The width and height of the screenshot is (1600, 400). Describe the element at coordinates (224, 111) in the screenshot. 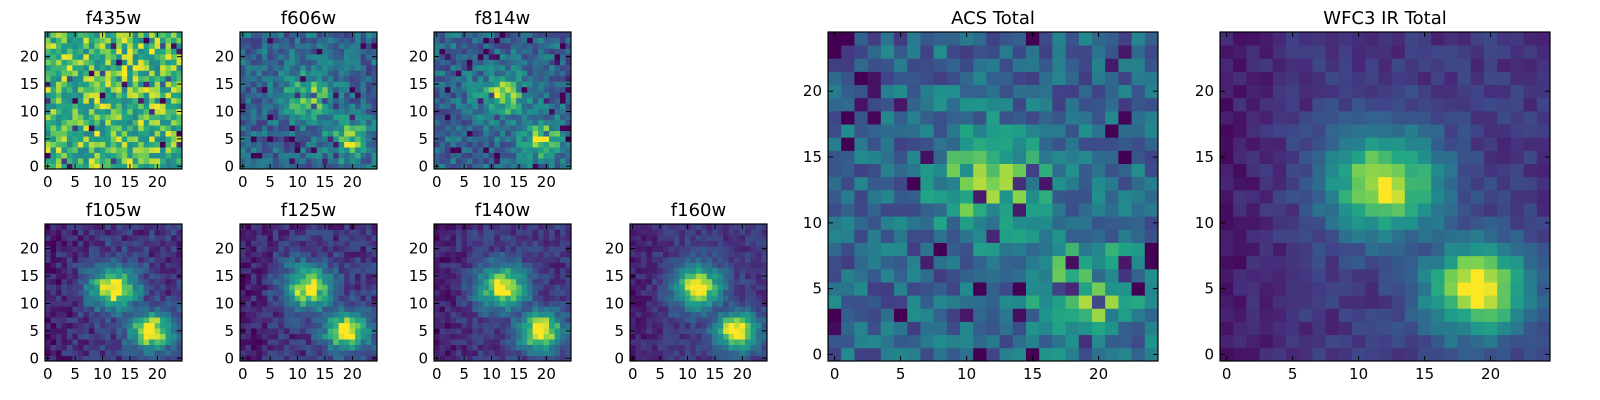

I see `y-tick-label: 10` at that location.